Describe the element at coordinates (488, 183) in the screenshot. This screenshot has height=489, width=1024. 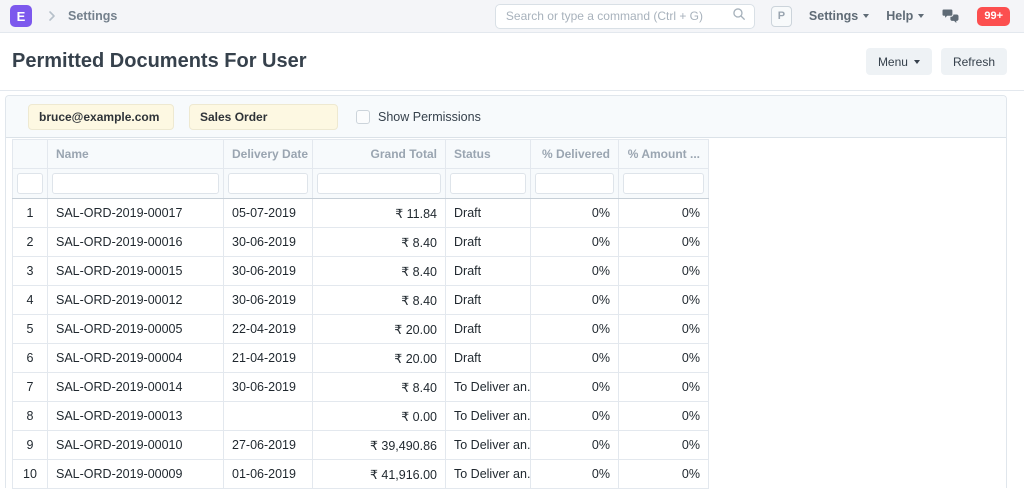
I see `status-column-filter-input` at that location.